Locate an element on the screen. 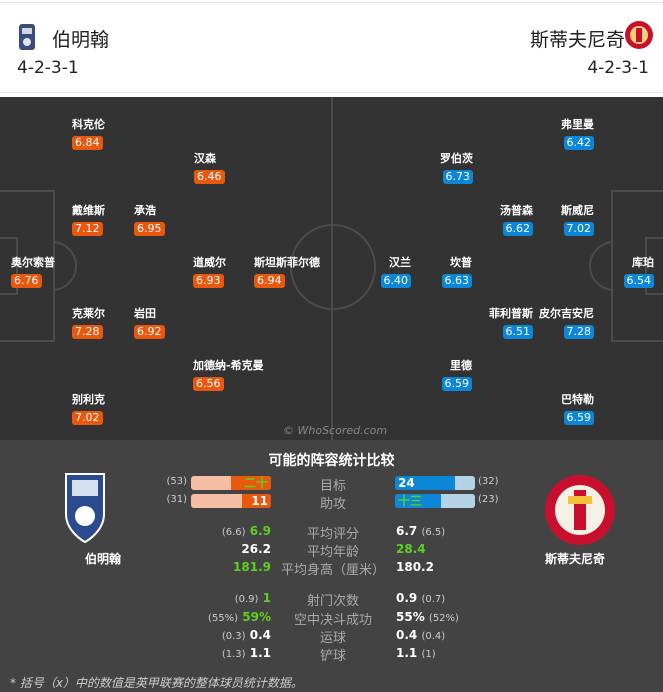  stat-label: 铲球 is located at coordinates (332, 656).